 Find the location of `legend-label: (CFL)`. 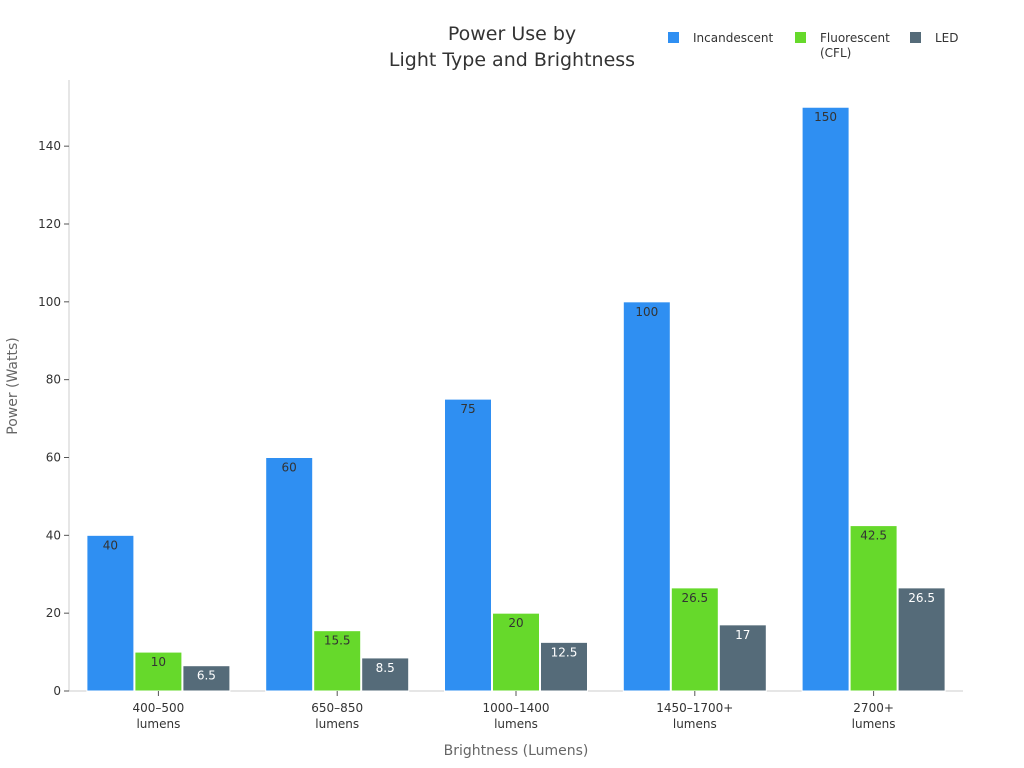

legend-label: (CFL) is located at coordinates (835, 53).